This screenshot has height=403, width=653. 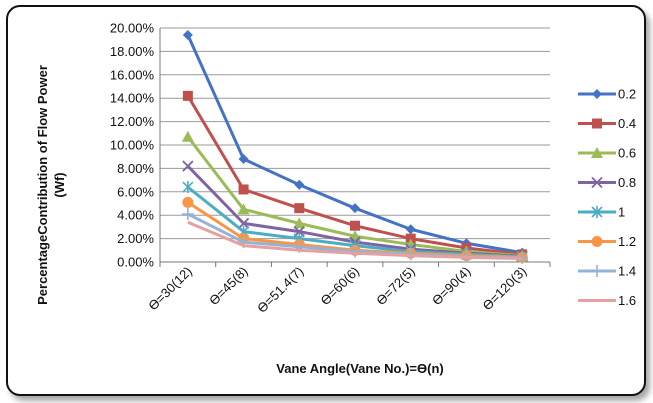 What do you see at coordinates (59, 184) in the screenshot?
I see `y-axis-title-line-2: (Wf)` at bounding box center [59, 184].